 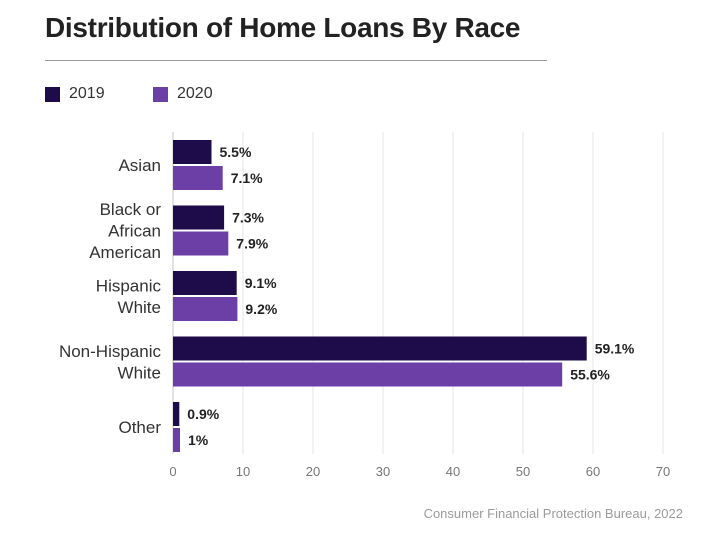 I want to click on data-label-2020-0: 7.1%, so click(x=247, y=178).